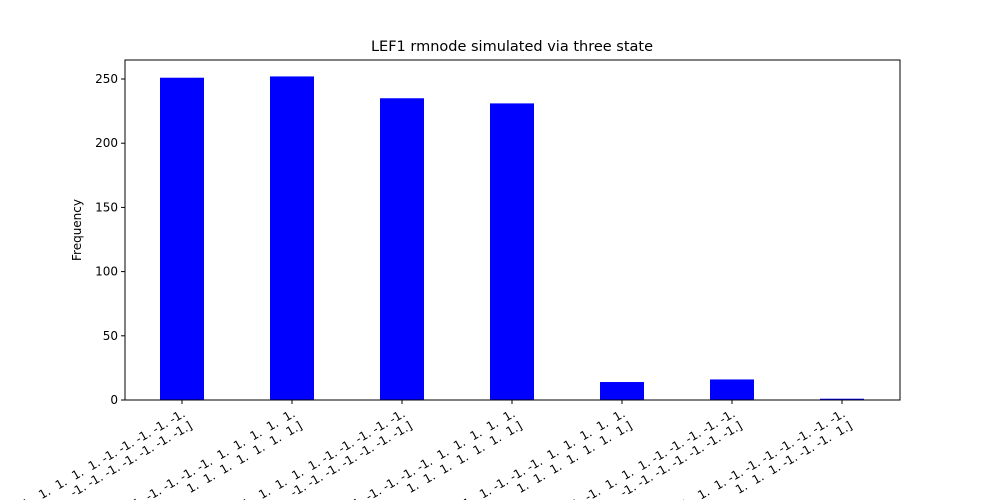 The width and height of the screenshot is (1000, 500). What do you see at coordinates (106, 79) in the screenshot?
I see `y-tick-label: 250` at bounding box center [106, 79].